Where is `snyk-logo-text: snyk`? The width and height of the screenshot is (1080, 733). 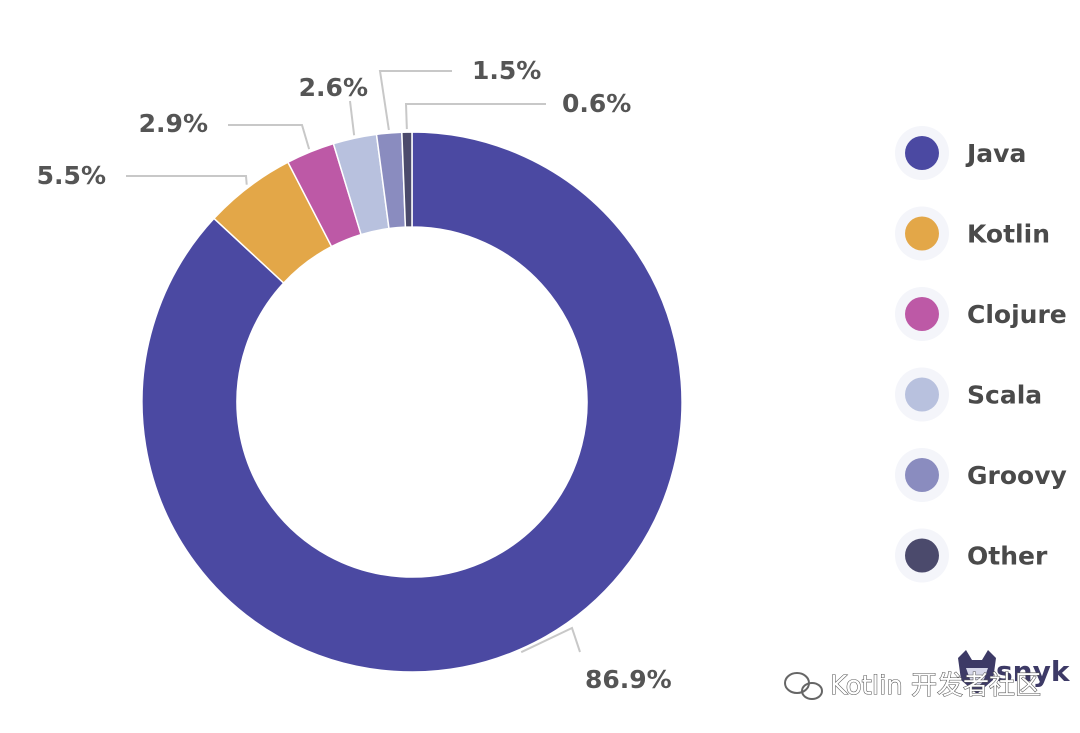 snyk-logo-text: snyk is located at coordinates (1033, 671).